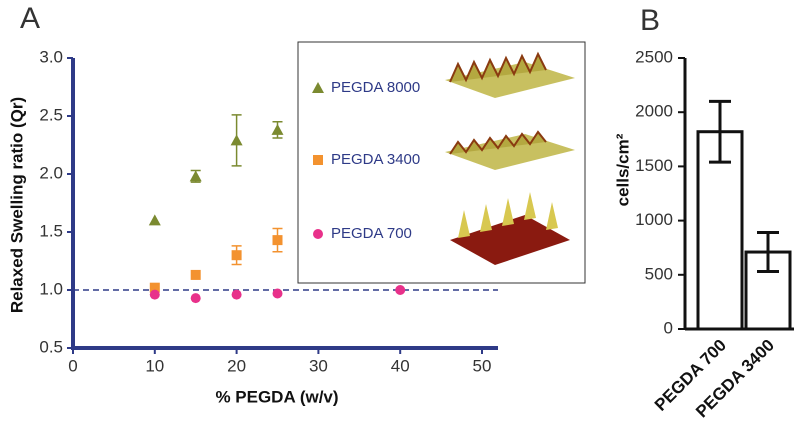 Image resolution: width=800 pixels, height=444 pixels. Describe the element at coordinates (51, 56) in the screenshot. I see `y-tick-label: 3.0` at that location.